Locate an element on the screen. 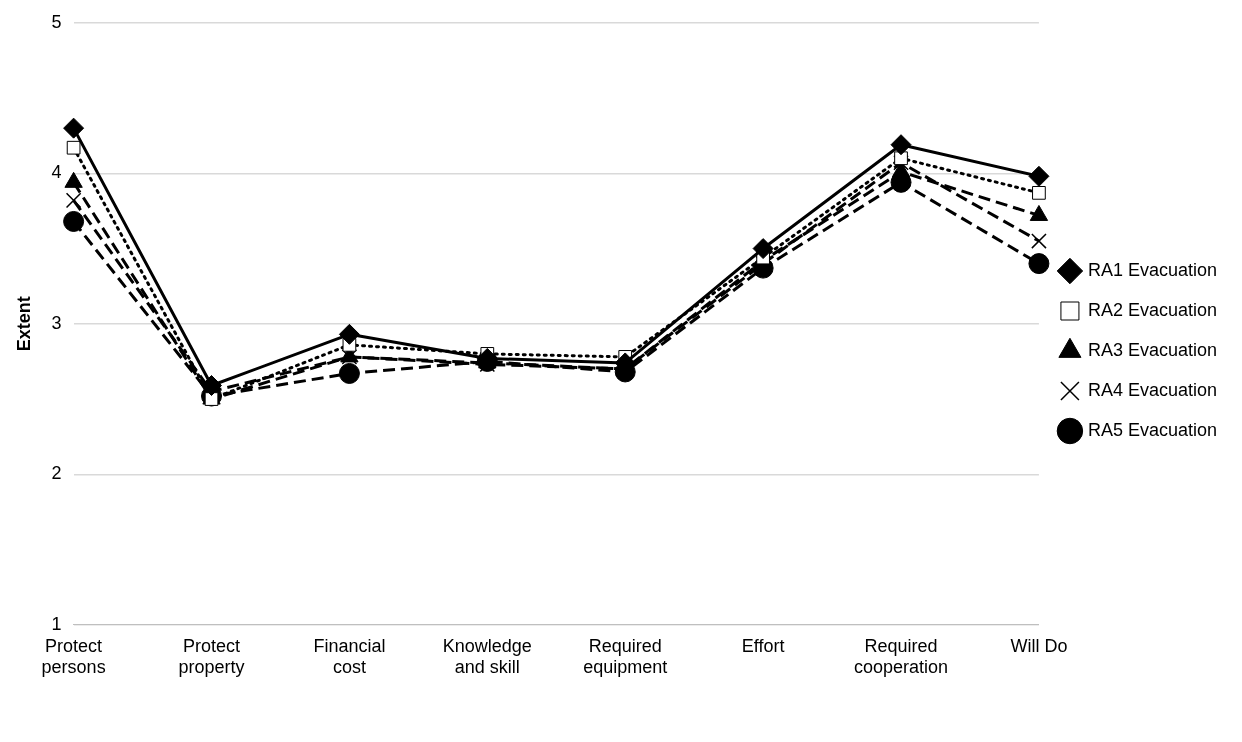 This screenshot has height=742, width=1242. x-tick-label: Required equipment is located at coordinates (625, 656).